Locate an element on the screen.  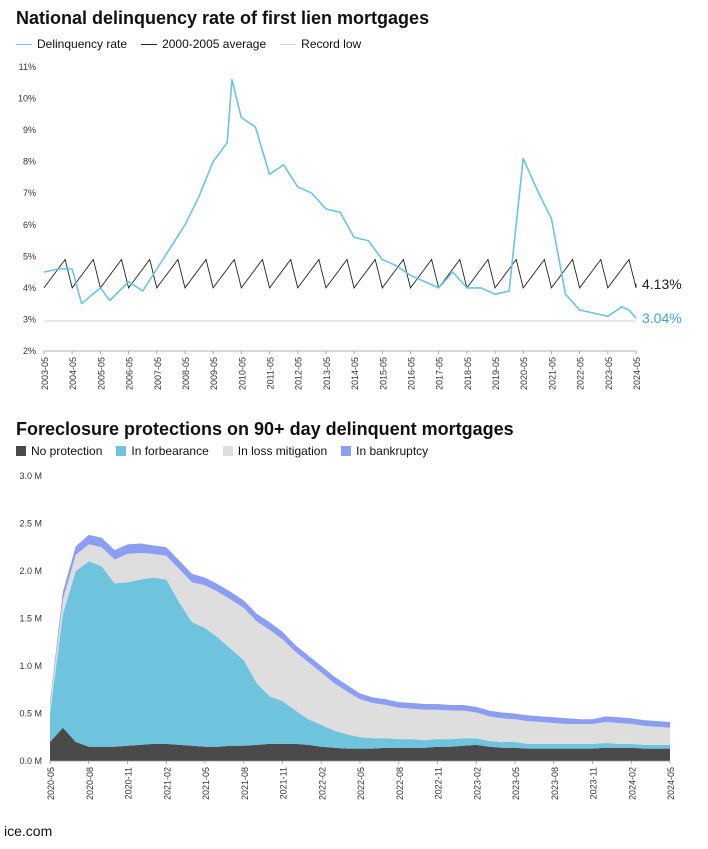
y-tick-label: 0.0 M is located at coordinates (30, 761).